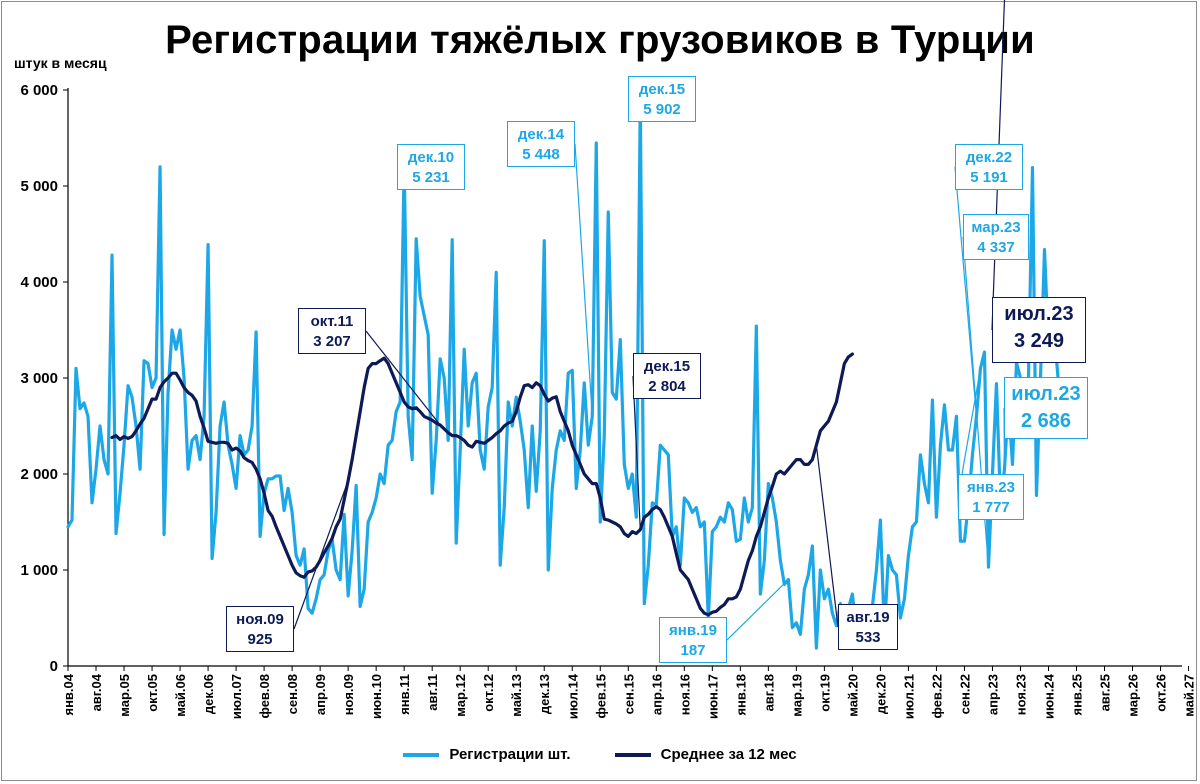  I want to click on x-tick-label: дек.20, so click(880, 694).